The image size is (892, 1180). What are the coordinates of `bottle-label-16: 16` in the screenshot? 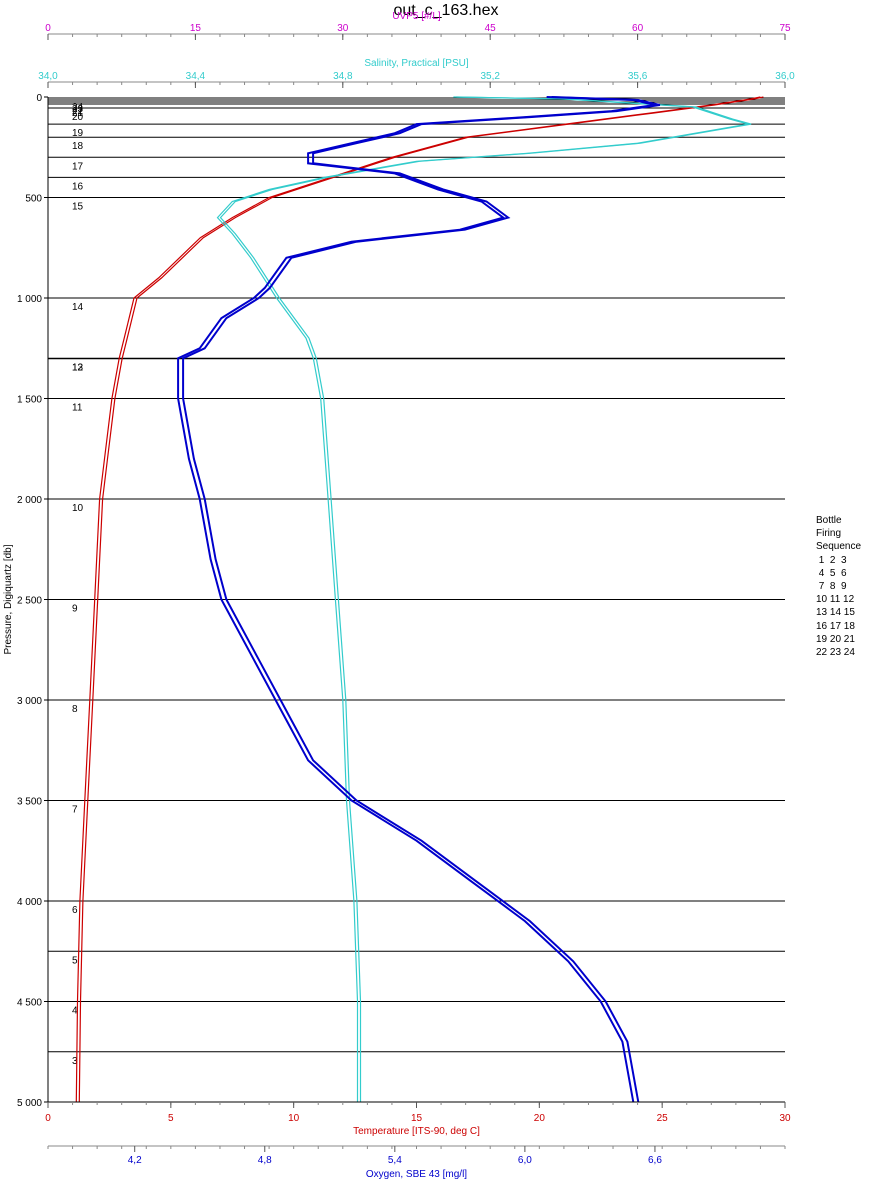 It's located at (78, 186).